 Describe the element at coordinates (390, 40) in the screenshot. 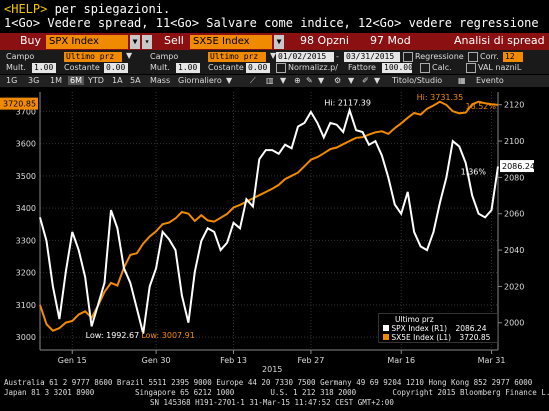

I see `mod-button: 97 Mod` at that location.